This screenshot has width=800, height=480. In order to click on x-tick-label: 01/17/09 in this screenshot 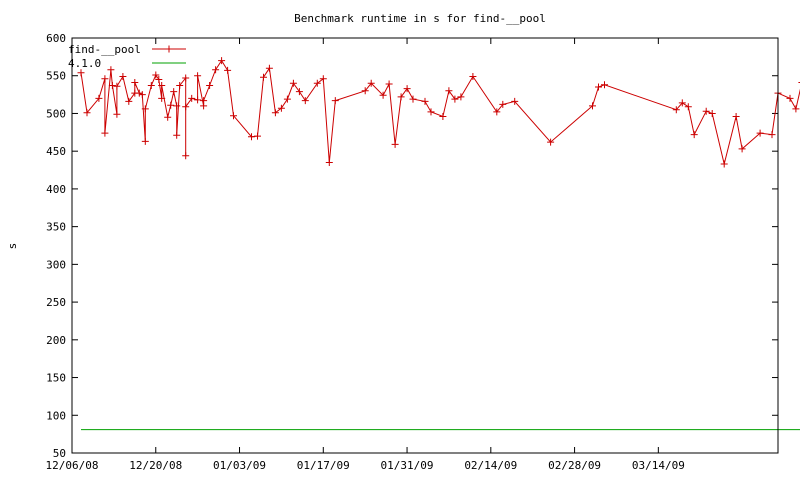, I will do `click(323, 465)`.